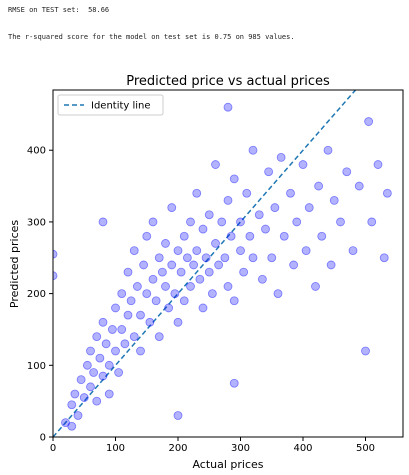 This screenshot has height=475, width=409. Describe the element at coordinates (36, 366) in the screenshot. I see `y-tick-label: 100` at that location.